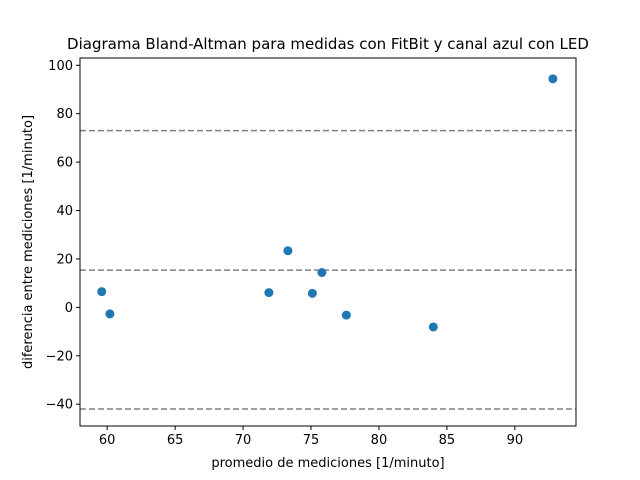  Describe the element at coordinates (64, 211) in the screenshot. I see `y-tick-label: 40` at that location.